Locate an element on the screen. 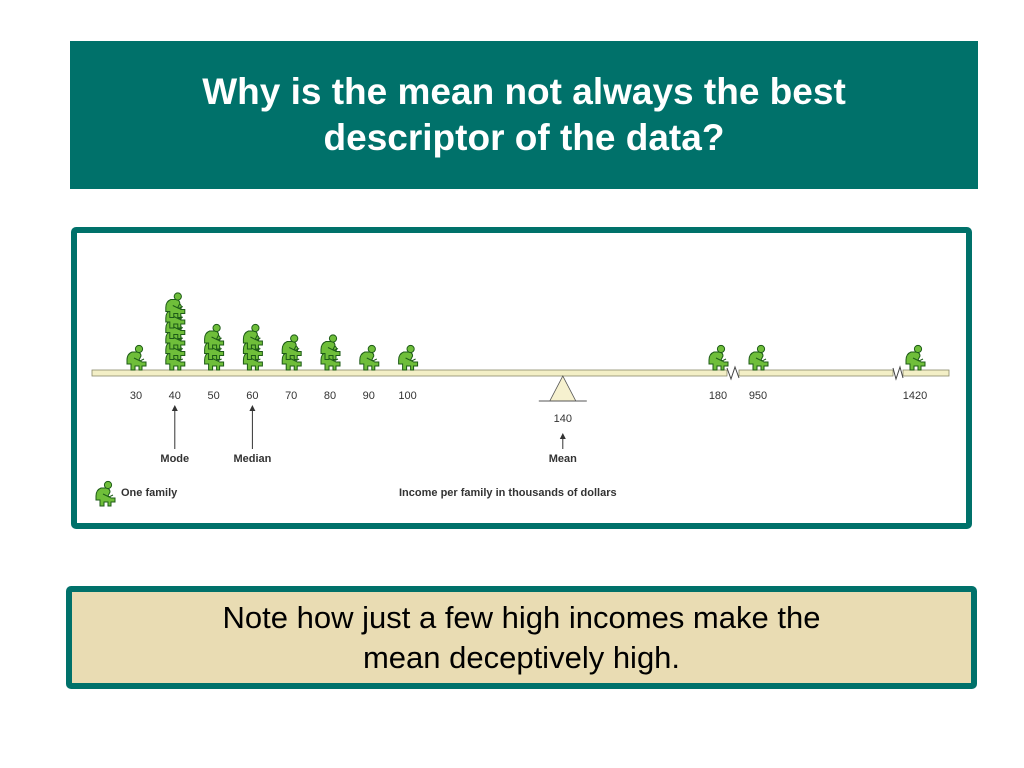 The height and width of the screenshot is (768, 1024). beam is located at coordinates (520, 383).